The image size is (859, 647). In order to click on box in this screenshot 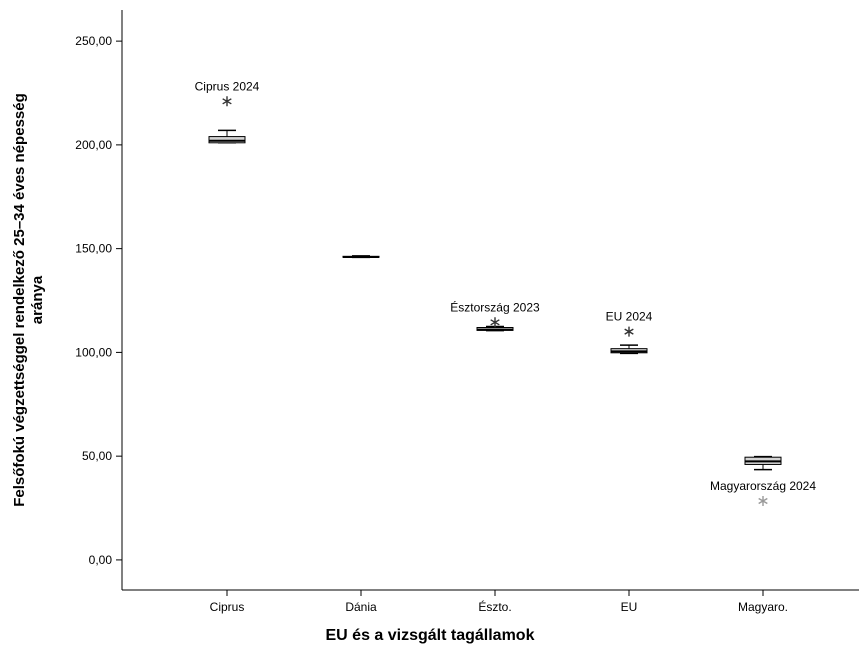, I will do `click(227, 140)`.